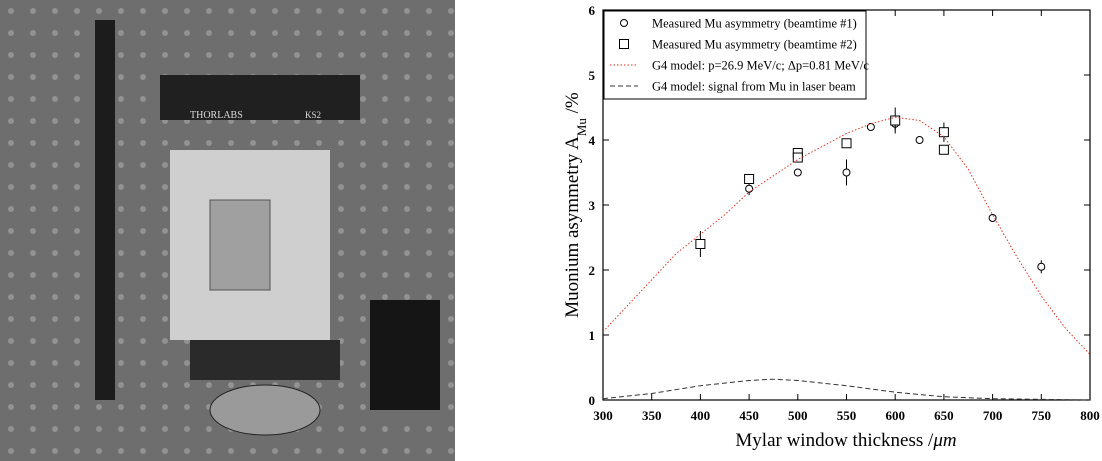  I want to click on y-tick-label: 2, so click(592, 270).